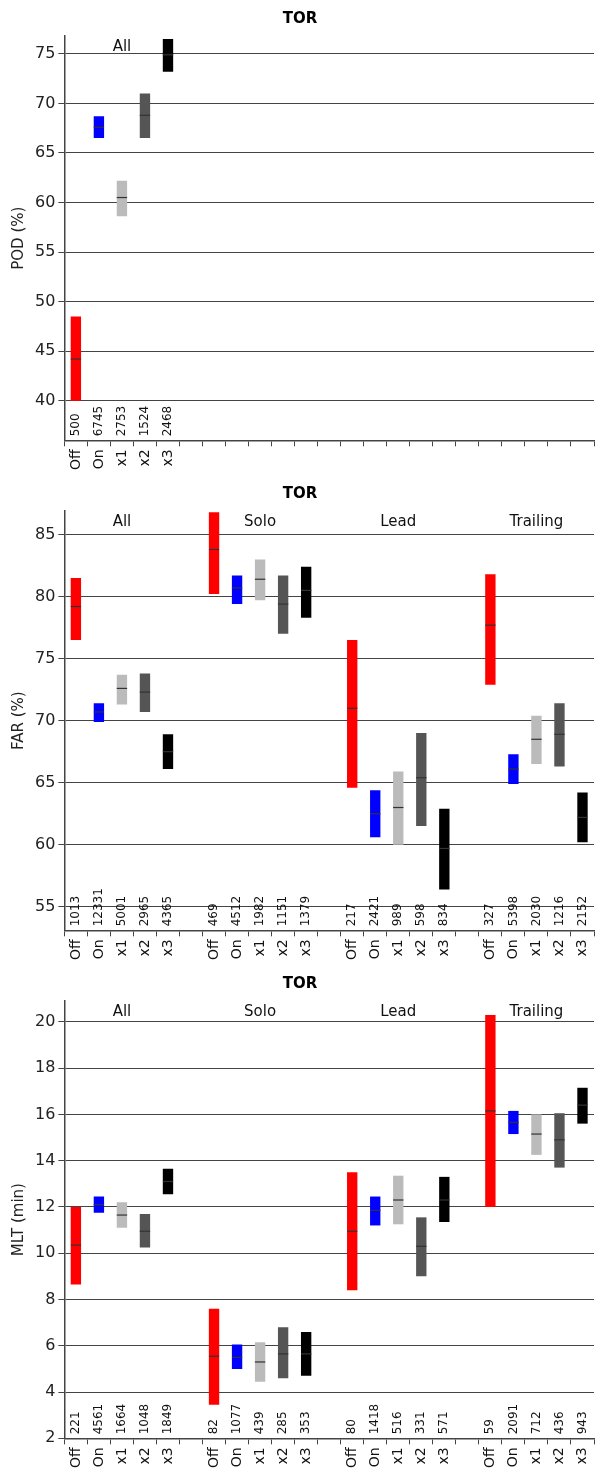  What do you see at coordinates (45, 719) in the screenshot?
I see `y-tick-label: 70` at bounding box center [45, 719].